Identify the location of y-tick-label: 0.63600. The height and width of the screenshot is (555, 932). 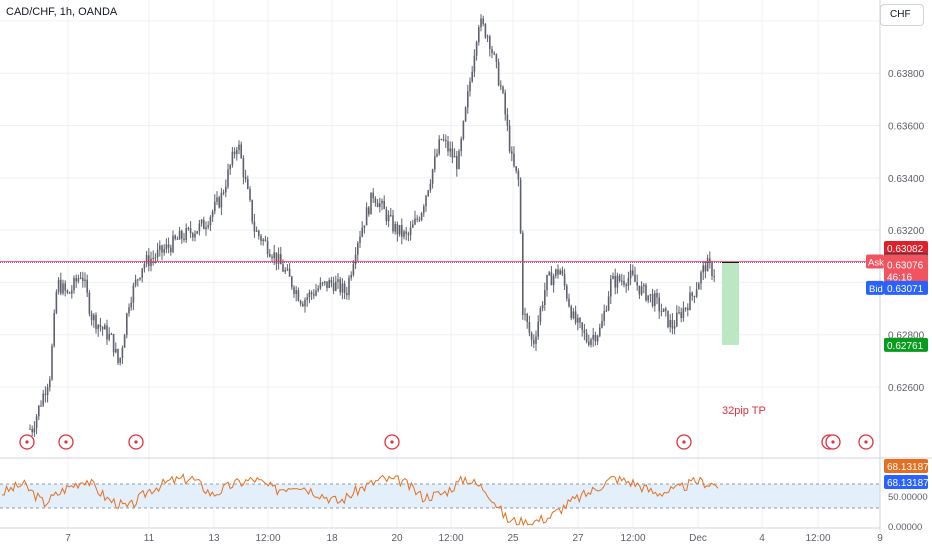
(906, 127).